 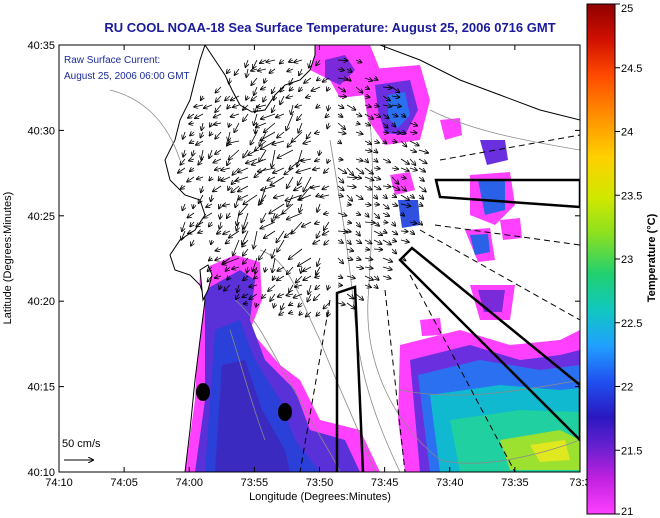 I want to click on radar-site-marker, so click(x=203, y=392).